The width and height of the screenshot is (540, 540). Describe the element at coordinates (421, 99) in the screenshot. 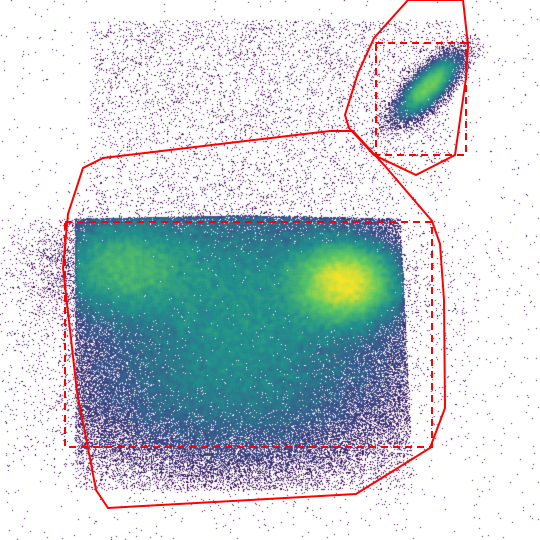

I see `upper-right-rect` at that location.